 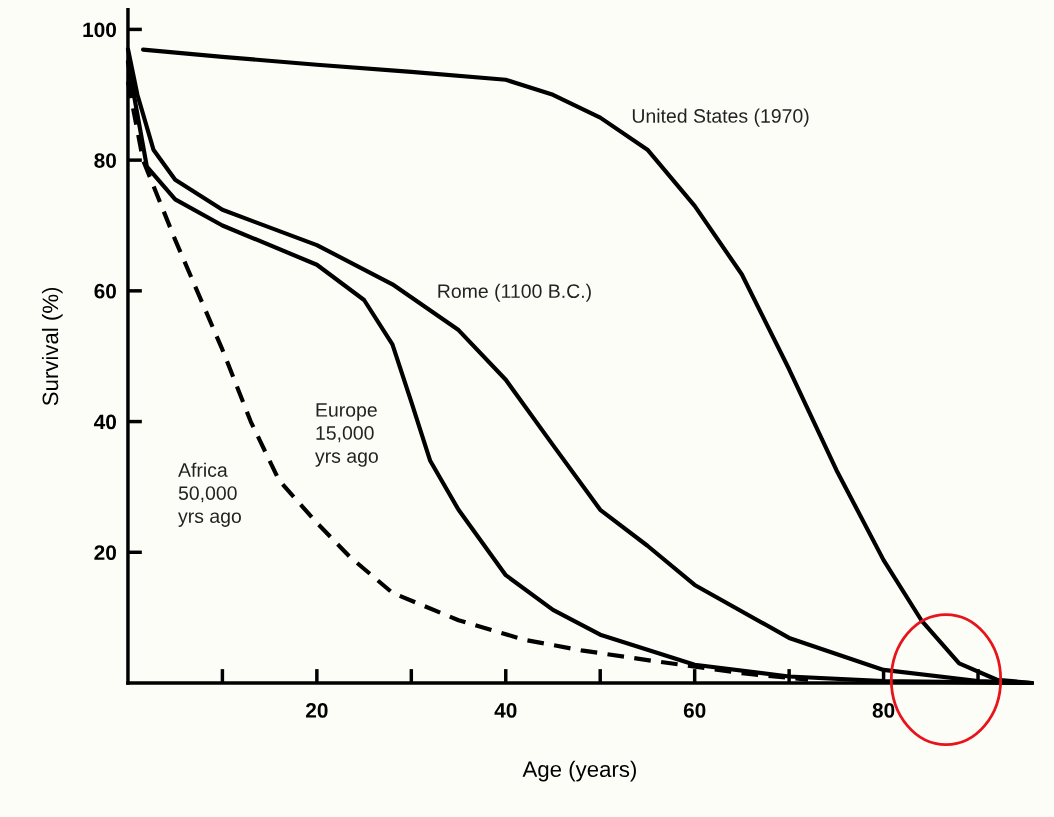 What do you see at coordinates (99, 30) in the screenshot?
I see `y-tick-label: 100` at bounding box center [99, 30].